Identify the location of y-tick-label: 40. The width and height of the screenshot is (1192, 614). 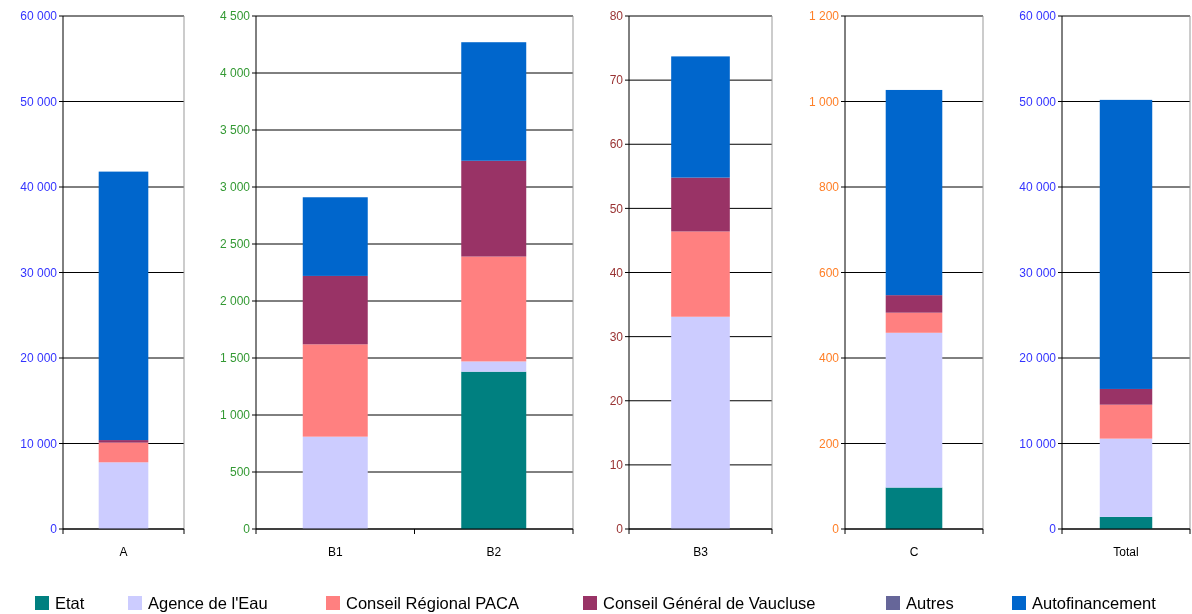
(616, 272).